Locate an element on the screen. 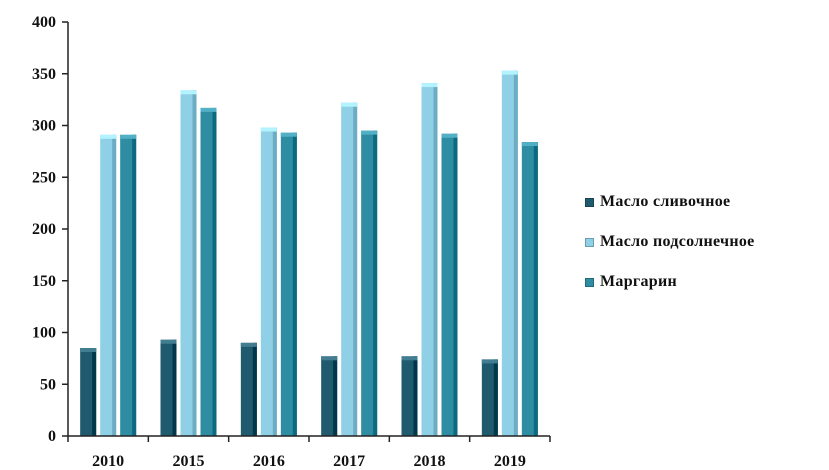  y-tick-label: 400 is located at coordinates (44, 22).